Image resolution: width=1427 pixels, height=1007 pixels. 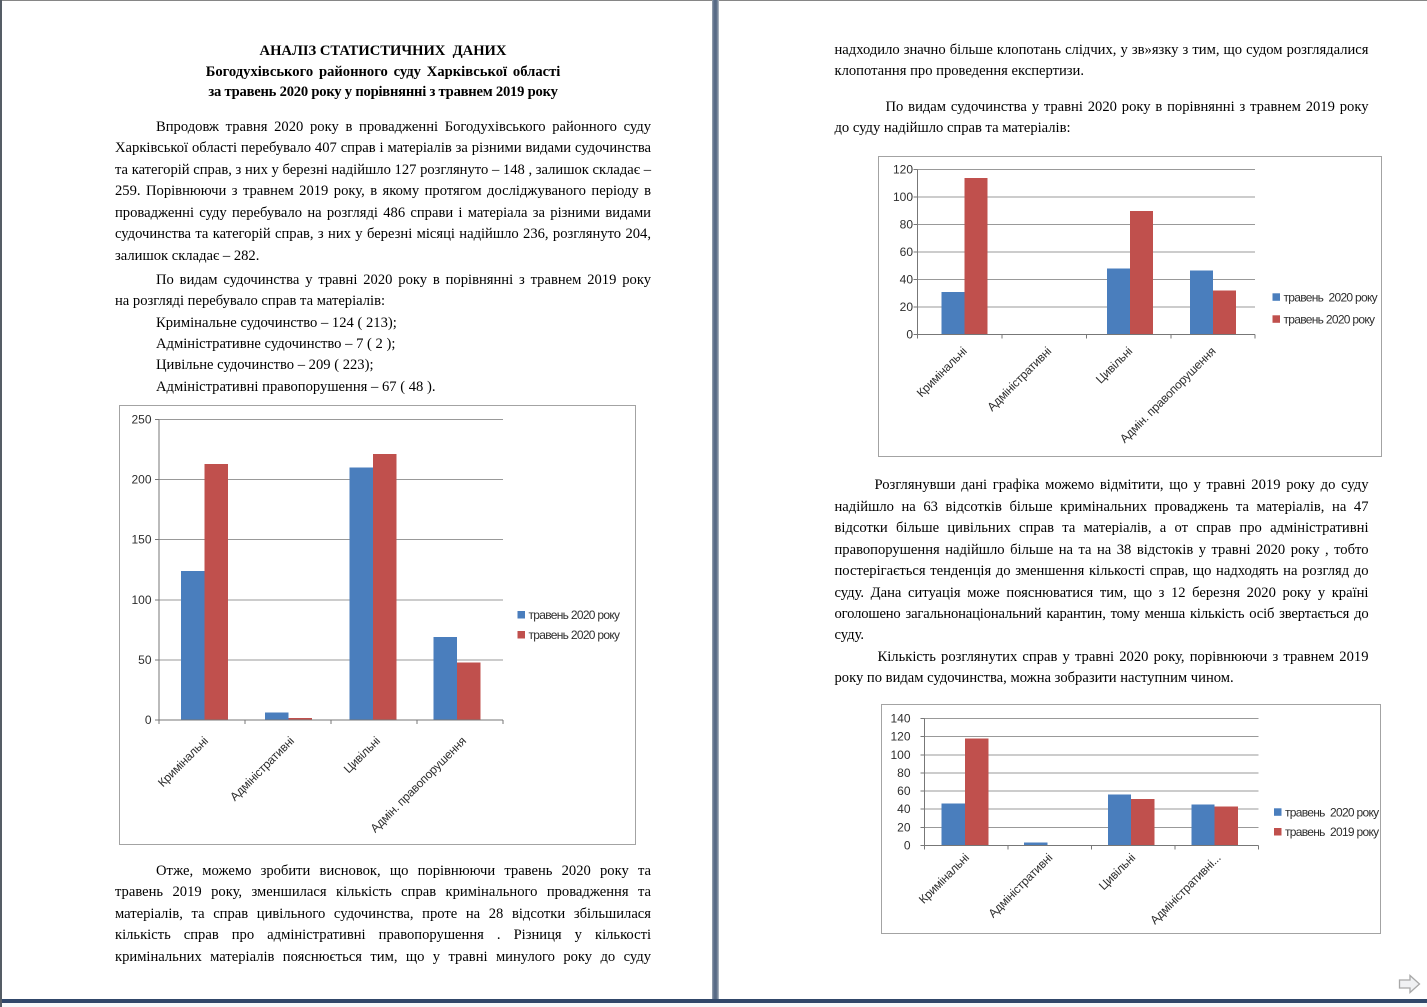 What do you see at coordinates (141, 540) in the screenshot?
I see `svg-text: 150` at bounding box center [141, 540].